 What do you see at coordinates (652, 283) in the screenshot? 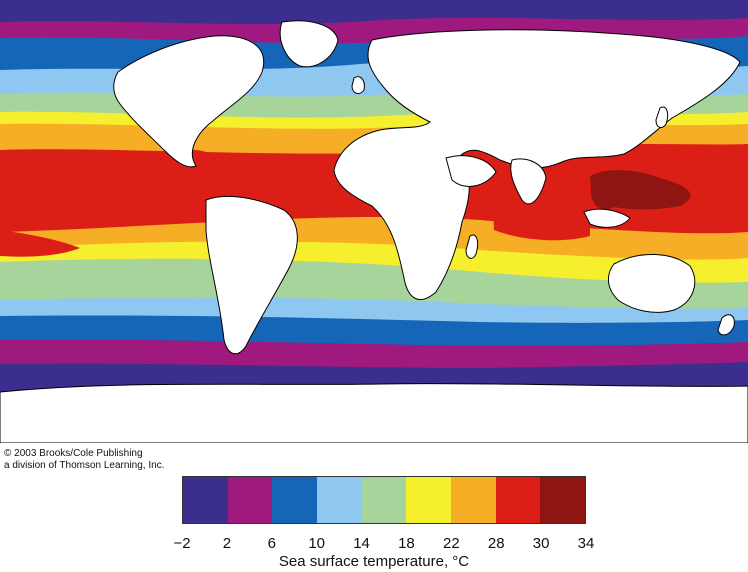
I see `australia` at bounding box center [652, 283].